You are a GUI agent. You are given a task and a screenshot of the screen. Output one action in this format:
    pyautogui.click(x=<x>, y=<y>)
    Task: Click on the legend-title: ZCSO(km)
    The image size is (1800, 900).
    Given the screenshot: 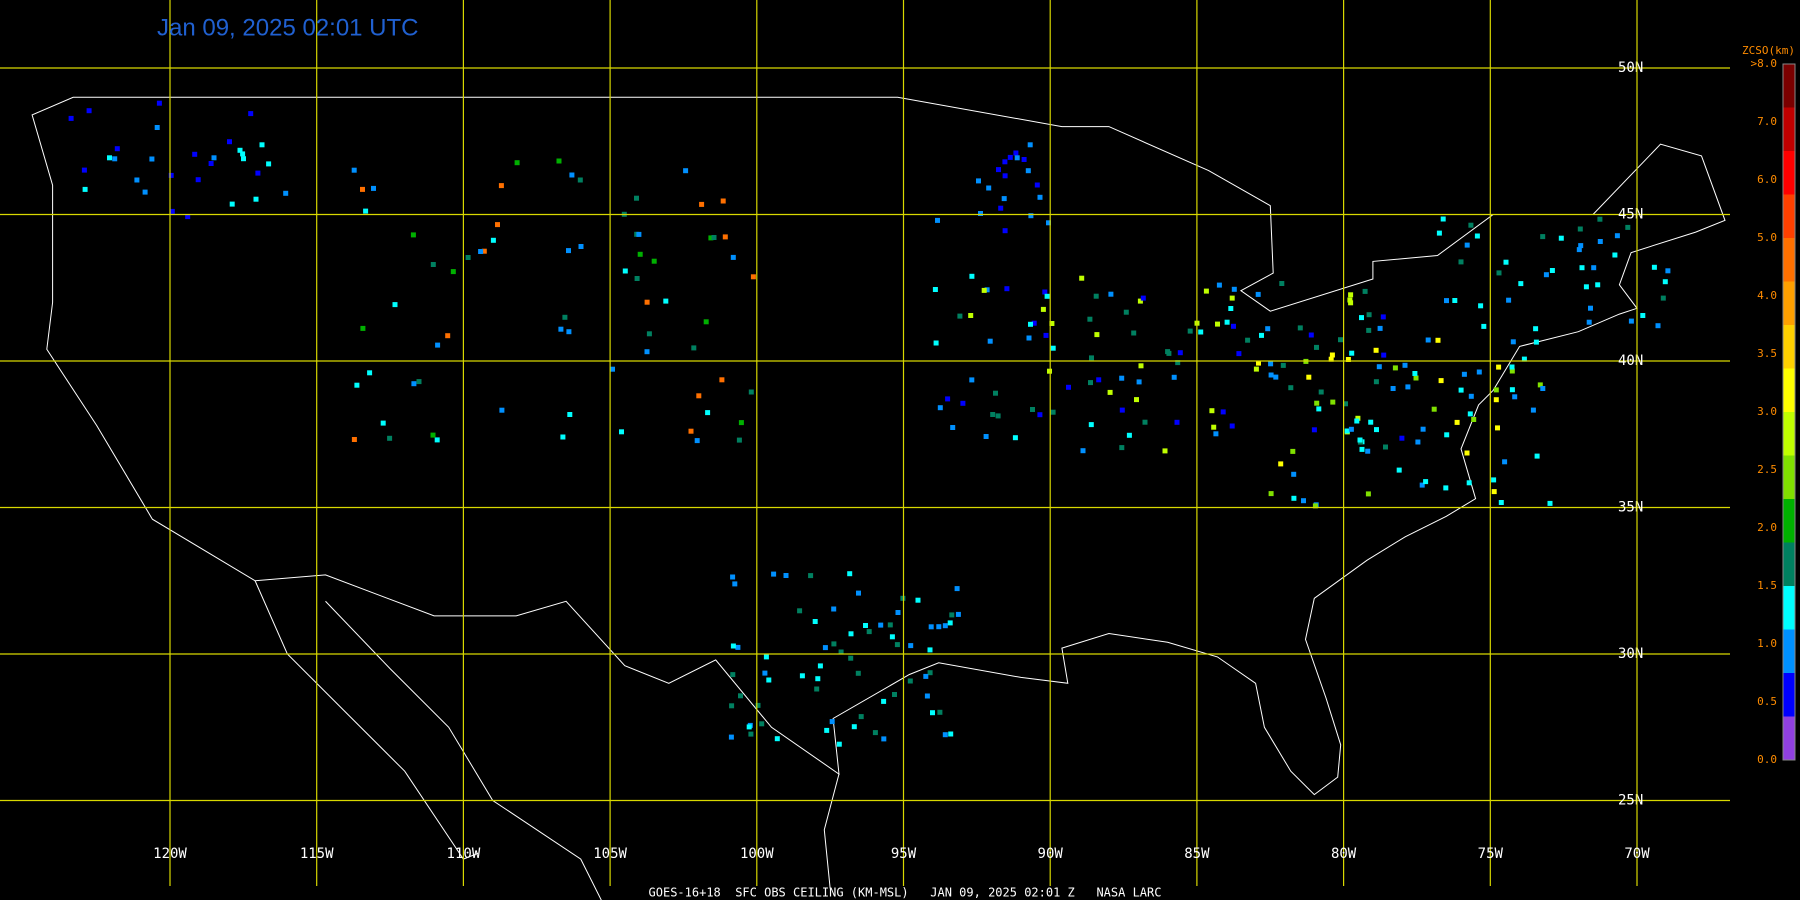 What is the action you would take?
    pyautogui.click(x=1768, y=50)
    